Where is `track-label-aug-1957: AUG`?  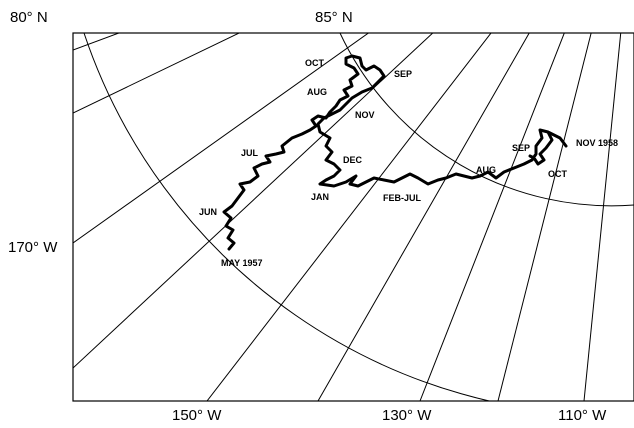
track-label-aug-1957: AUG is located at coordinates (317, 92).